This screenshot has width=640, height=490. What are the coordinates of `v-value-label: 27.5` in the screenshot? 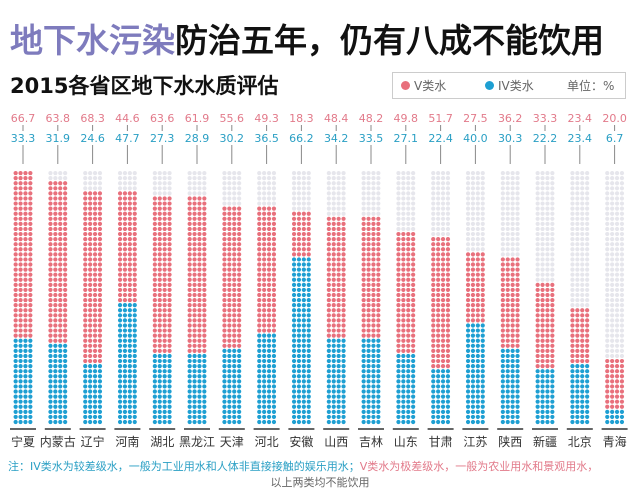 It's located at (475, 118).